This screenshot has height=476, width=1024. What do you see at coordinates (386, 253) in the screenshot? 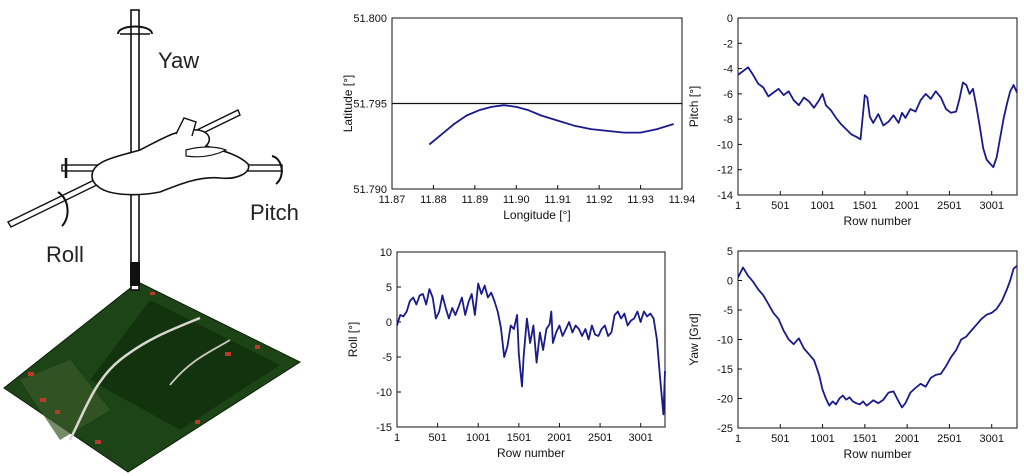
I see `roll-y-tick-label: 10` at bounding box center [386, 253].